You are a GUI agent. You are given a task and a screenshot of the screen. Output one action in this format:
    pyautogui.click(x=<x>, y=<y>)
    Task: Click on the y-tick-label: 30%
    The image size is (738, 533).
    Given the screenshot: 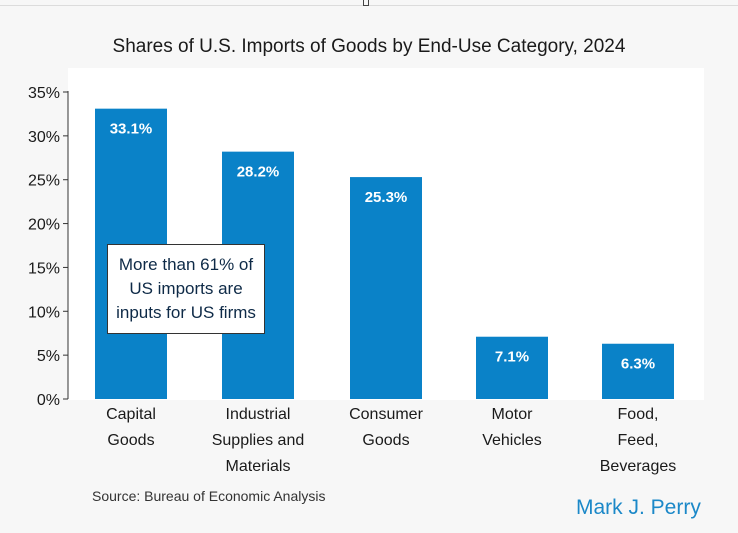 What is the action you would take?
    pyautogui.click(x=44, y=137)
    